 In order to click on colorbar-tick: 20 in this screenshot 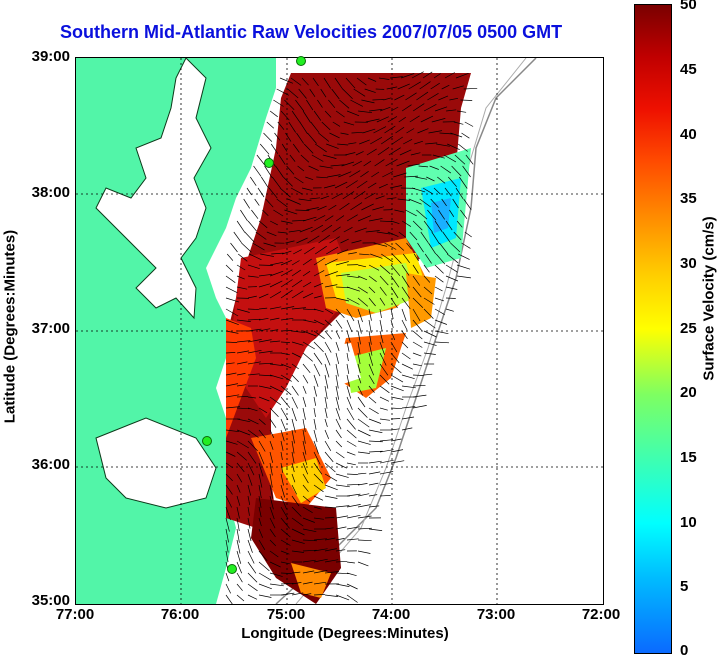, I will do `click(688, 392)`.